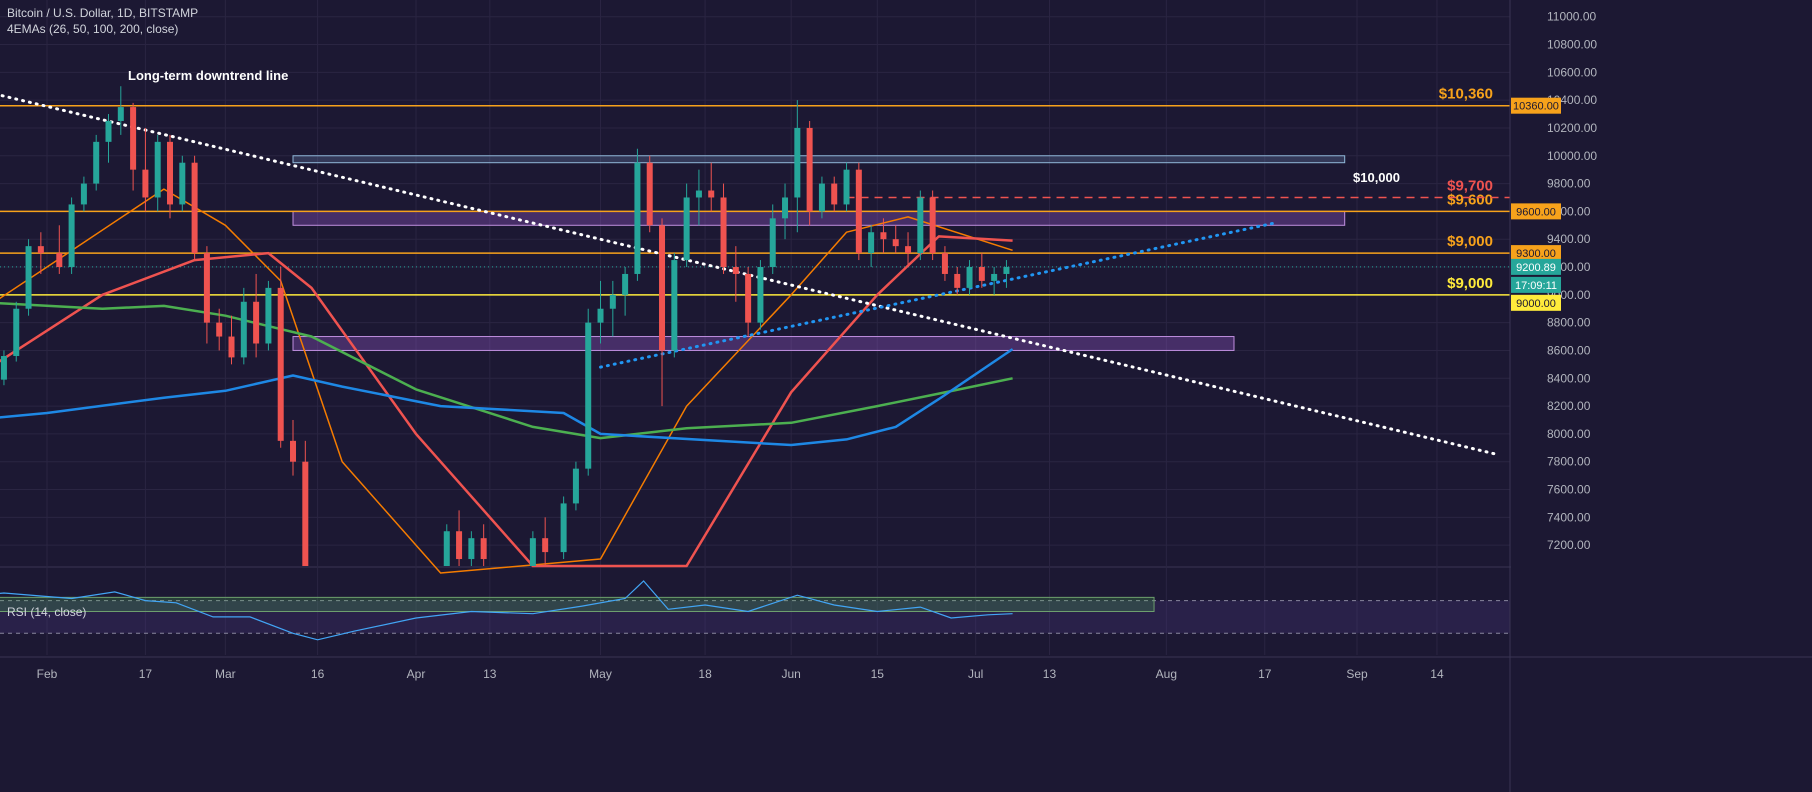  I want to click on x-tick-label: Aug, so click(1166, 674).